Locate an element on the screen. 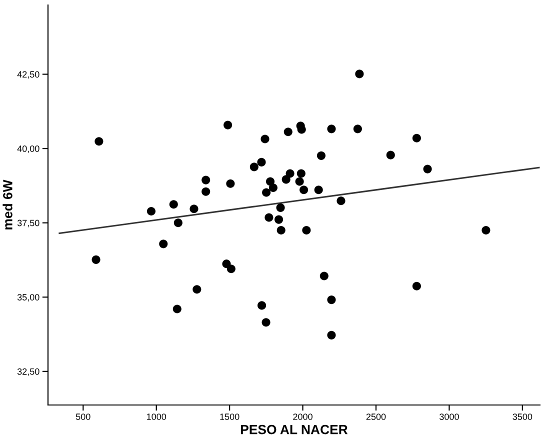 The image size is (541, 443). x-tick-label: 1500 is located at coordinates (230, 417).